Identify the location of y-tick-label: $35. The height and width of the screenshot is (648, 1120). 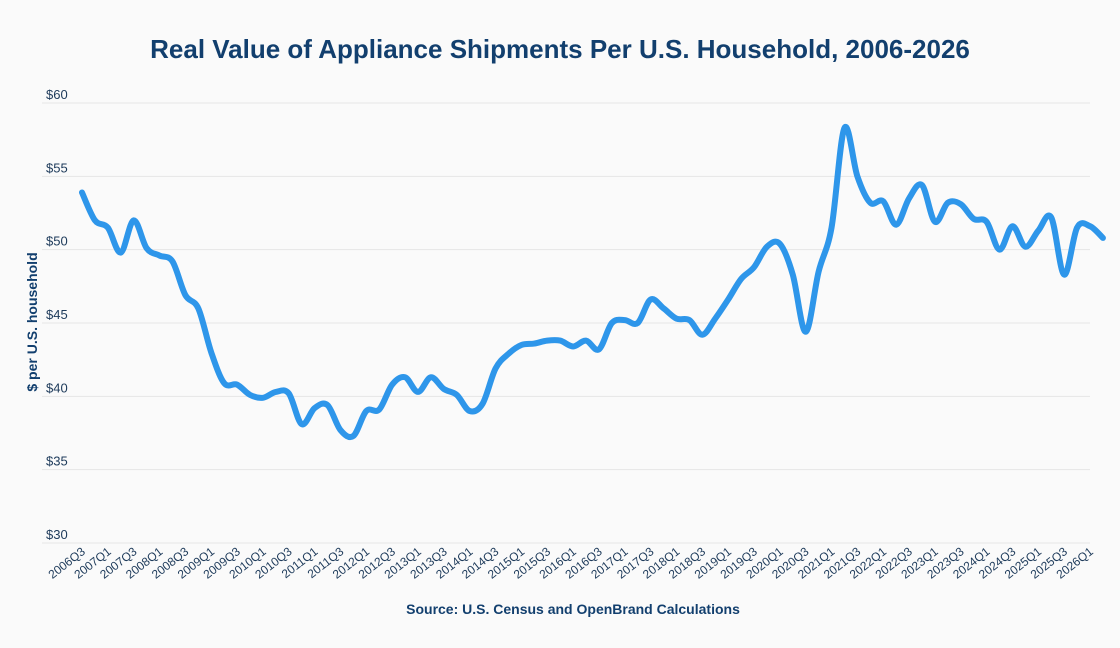
(57, 461).